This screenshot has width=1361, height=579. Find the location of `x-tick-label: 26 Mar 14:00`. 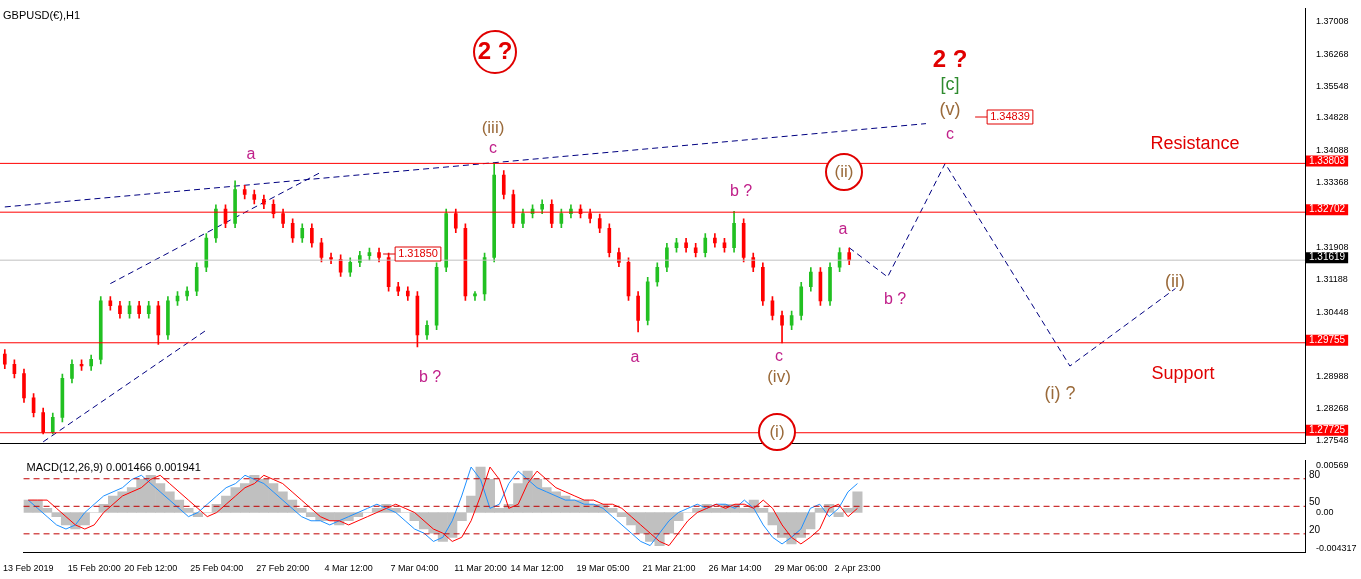

x-tick-label: 26 Mar 14:00 is located at coordinates (735, 568).